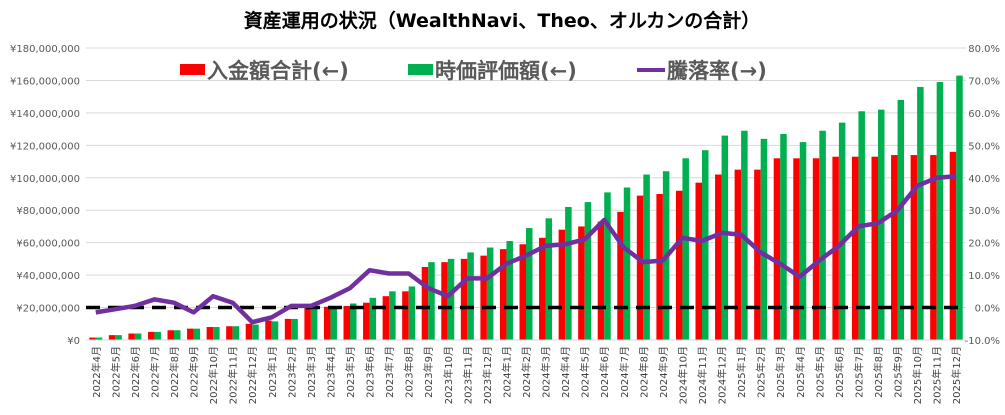 Image resolution: width=1005 pixels, height=415 pixels. I want to click on x-tick-label: 2023年6月, so click(370, 372).